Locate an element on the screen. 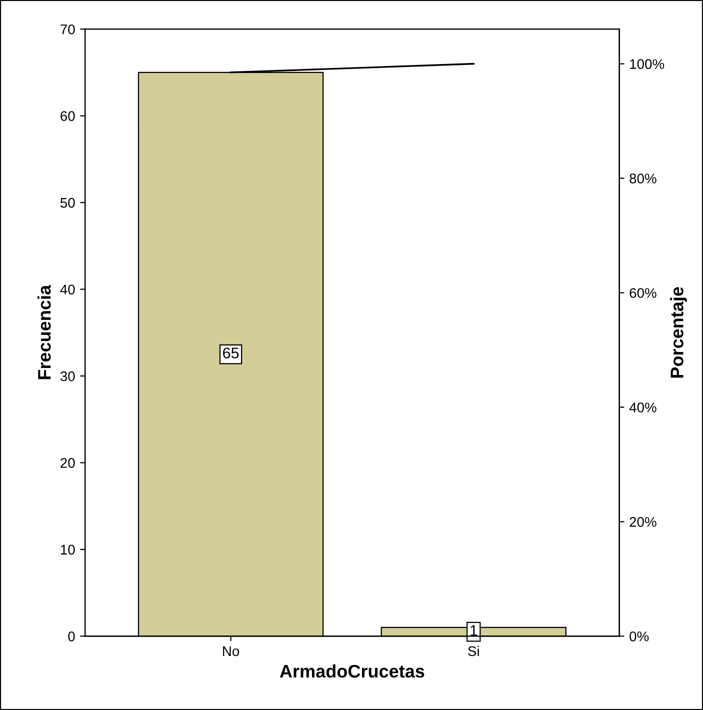 Image resolution: width=703 pixels, height=710 pixels. y-tick-label: 30 is located at coordinates (67, 376).